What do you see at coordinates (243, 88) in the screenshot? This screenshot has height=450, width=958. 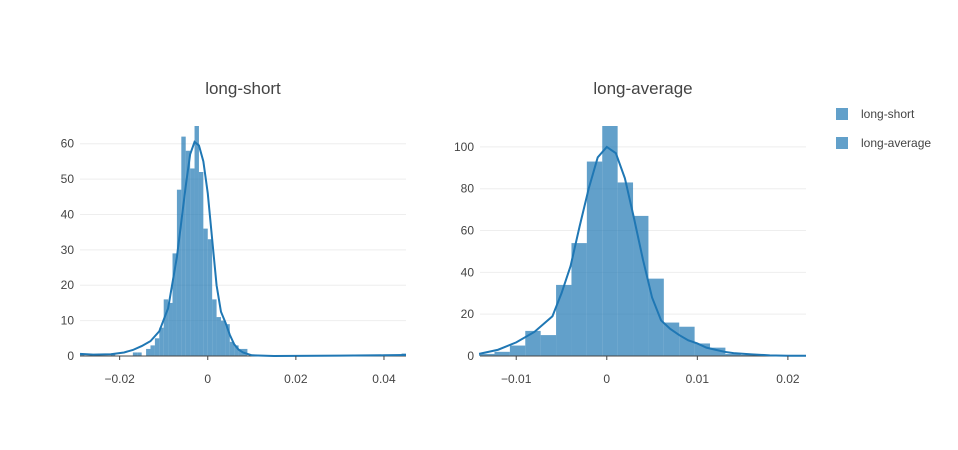 I see `subplot-title: long-short` at bounding box center [243, 88].